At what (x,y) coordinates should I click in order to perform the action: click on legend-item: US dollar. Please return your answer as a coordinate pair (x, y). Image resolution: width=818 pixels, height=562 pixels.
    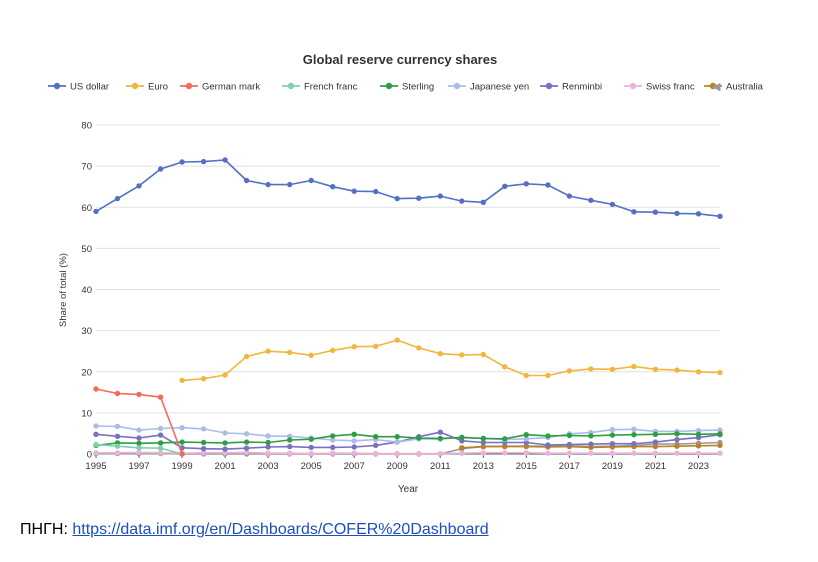
    Looking at the image, I should click on (78, 87).